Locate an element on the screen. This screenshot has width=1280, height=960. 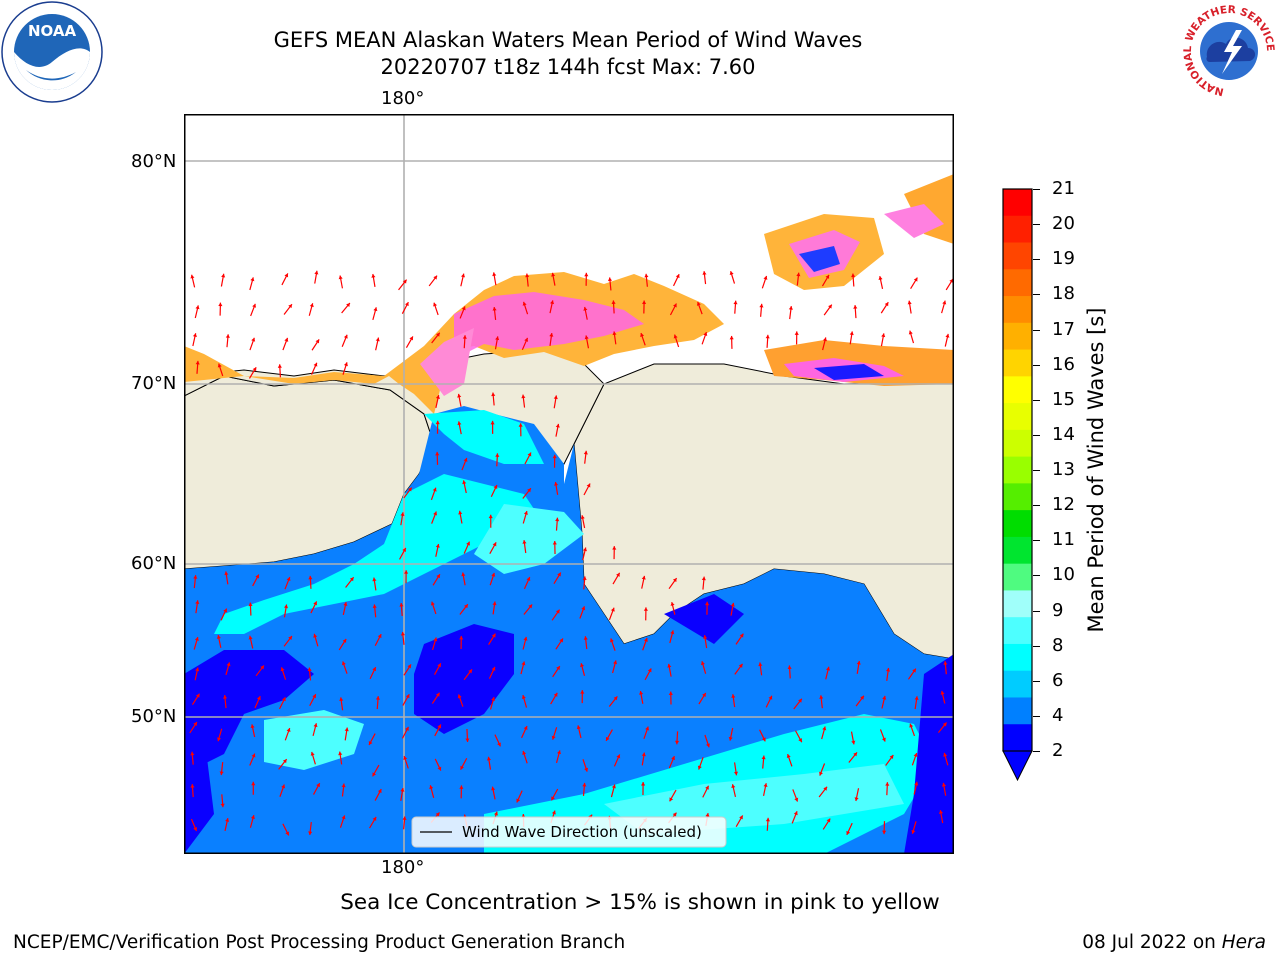
nws-logo: NATIONAL WEATHER SERVICE is located at coordinates (1229, 51).